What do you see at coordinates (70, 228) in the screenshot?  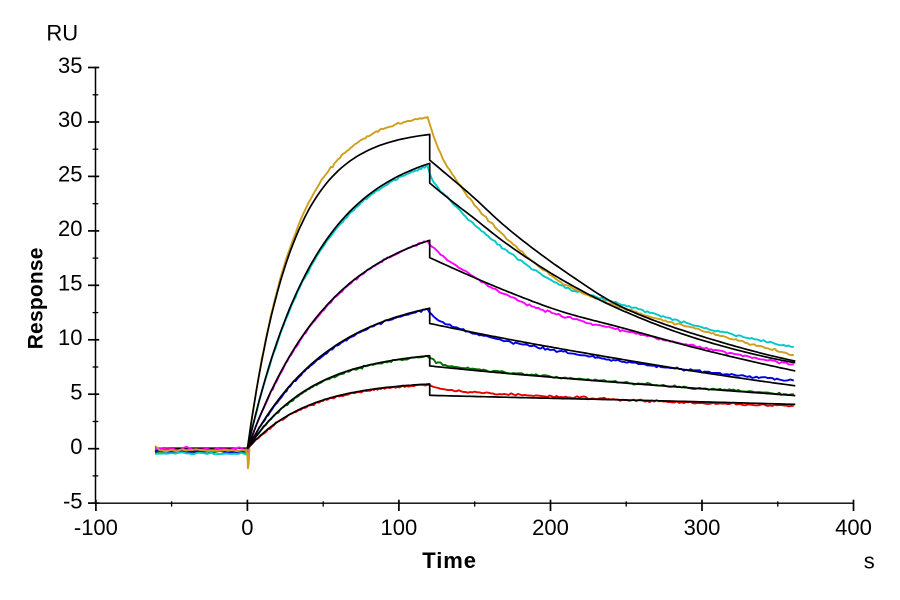 I see `svg-text: 20` at bounding box center [70, 228].